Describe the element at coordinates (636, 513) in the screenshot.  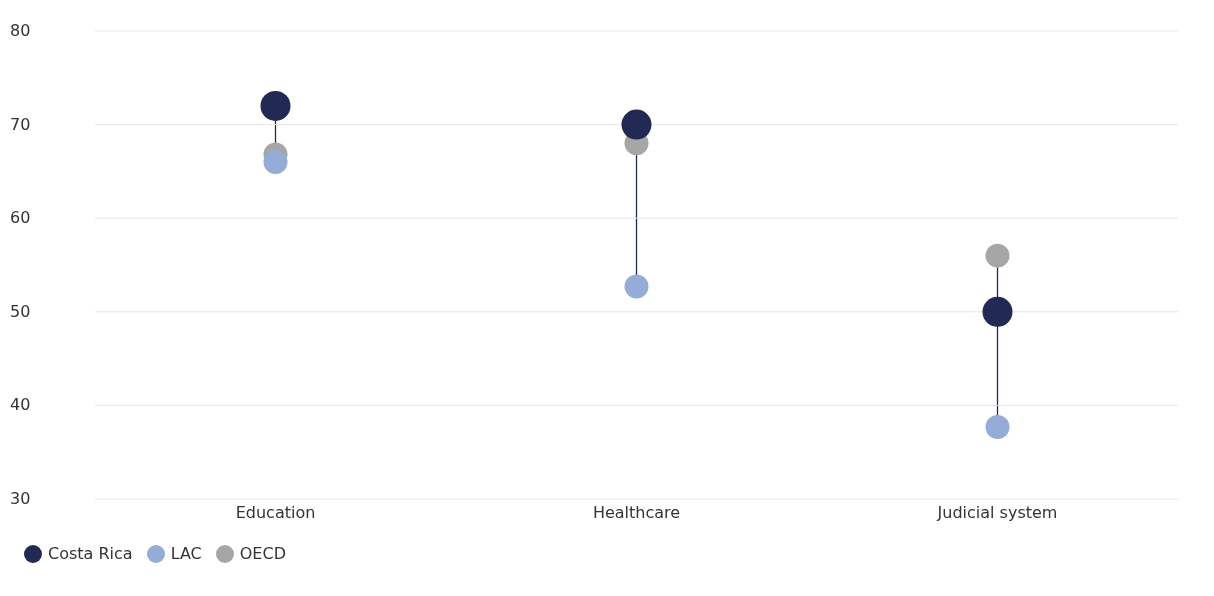
I see `x-tick-label: Healthcare` at that location.